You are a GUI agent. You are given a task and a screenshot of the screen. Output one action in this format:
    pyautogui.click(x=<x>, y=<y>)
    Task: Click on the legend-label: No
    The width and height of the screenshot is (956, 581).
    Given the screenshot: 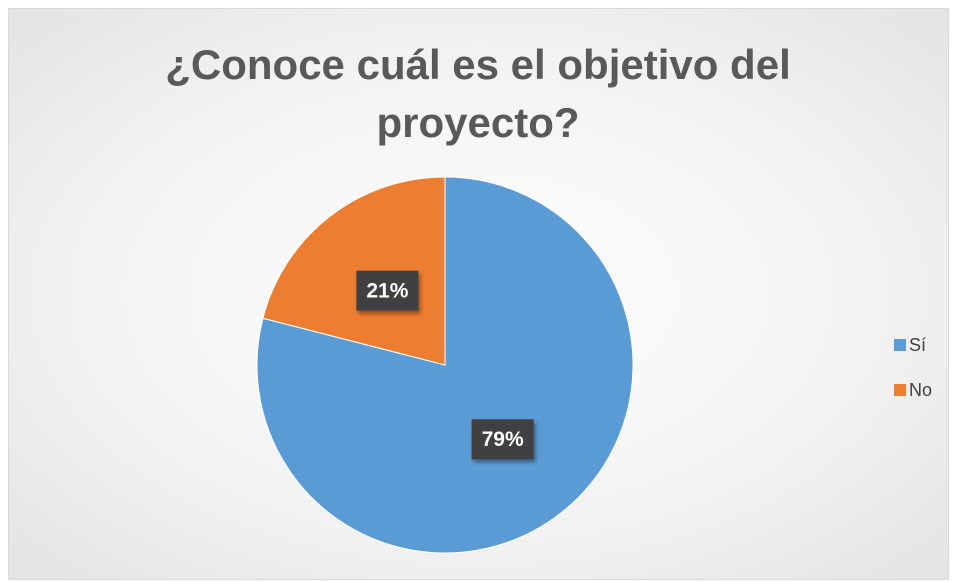 What is the action you would take?
    pyautogui.click(x=920, y=390)
    